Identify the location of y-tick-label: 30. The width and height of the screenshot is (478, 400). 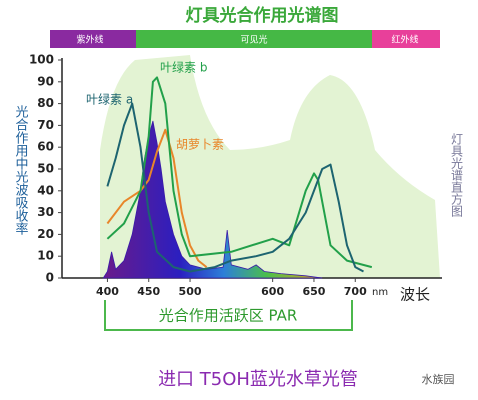
(45, 212).